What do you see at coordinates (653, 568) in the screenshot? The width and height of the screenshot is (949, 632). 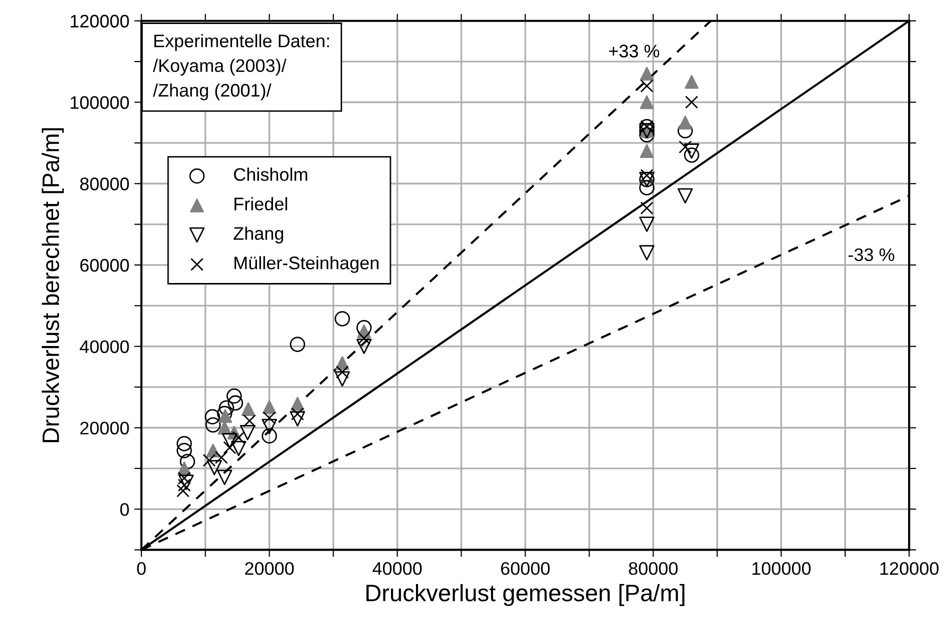 I see `x-tick-label: 80000` at bounding box center [653, 568].